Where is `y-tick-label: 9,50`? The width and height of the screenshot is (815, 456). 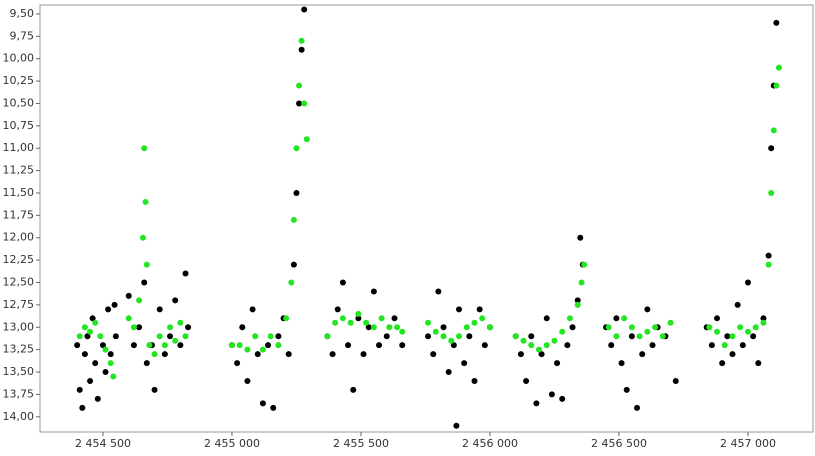
y-tick-label: 9,50 is located at coordinates (22, 13).